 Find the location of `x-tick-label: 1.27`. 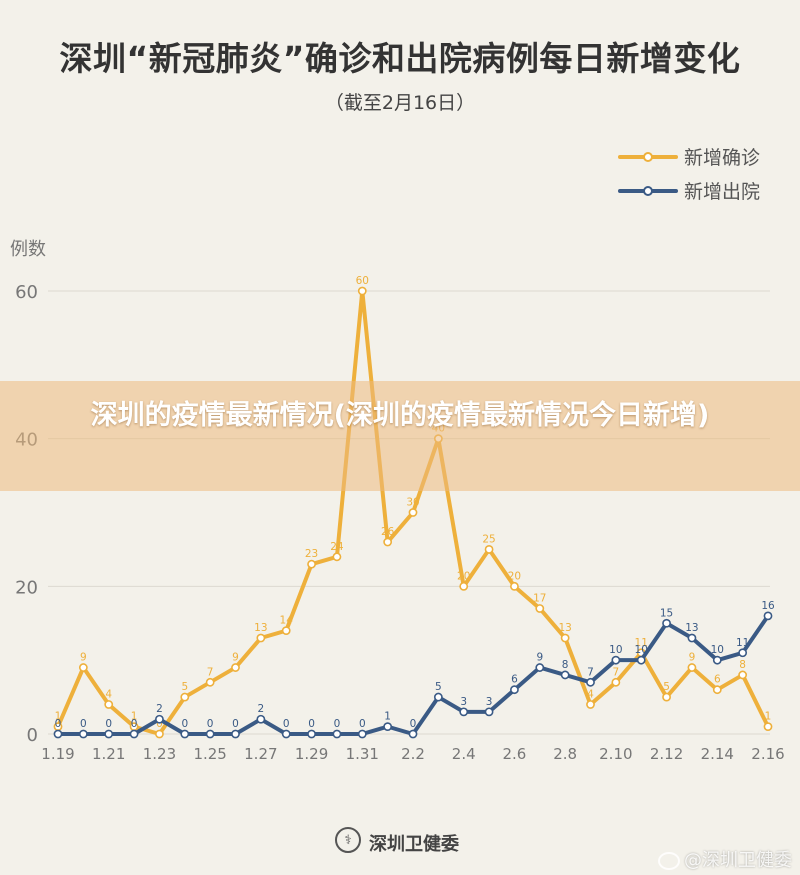

x-tick-label: 1.27 is located at coordinates (260, 754).